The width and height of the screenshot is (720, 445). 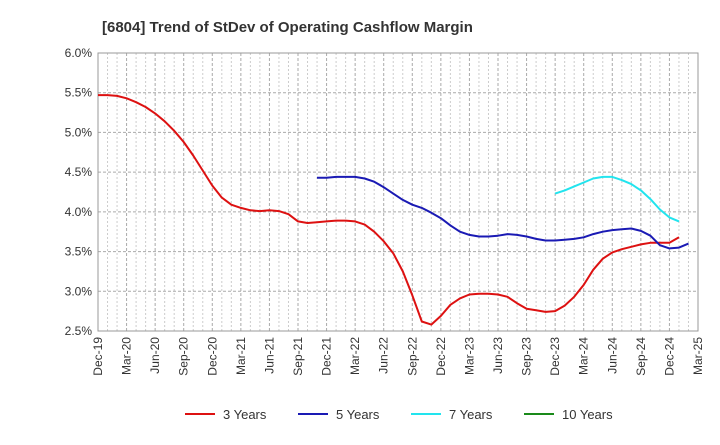 What do you see at coordinates (155, 355) in the screenshot?
I see `x-tick-label: Jun-20` at bounding box center [155, 355].